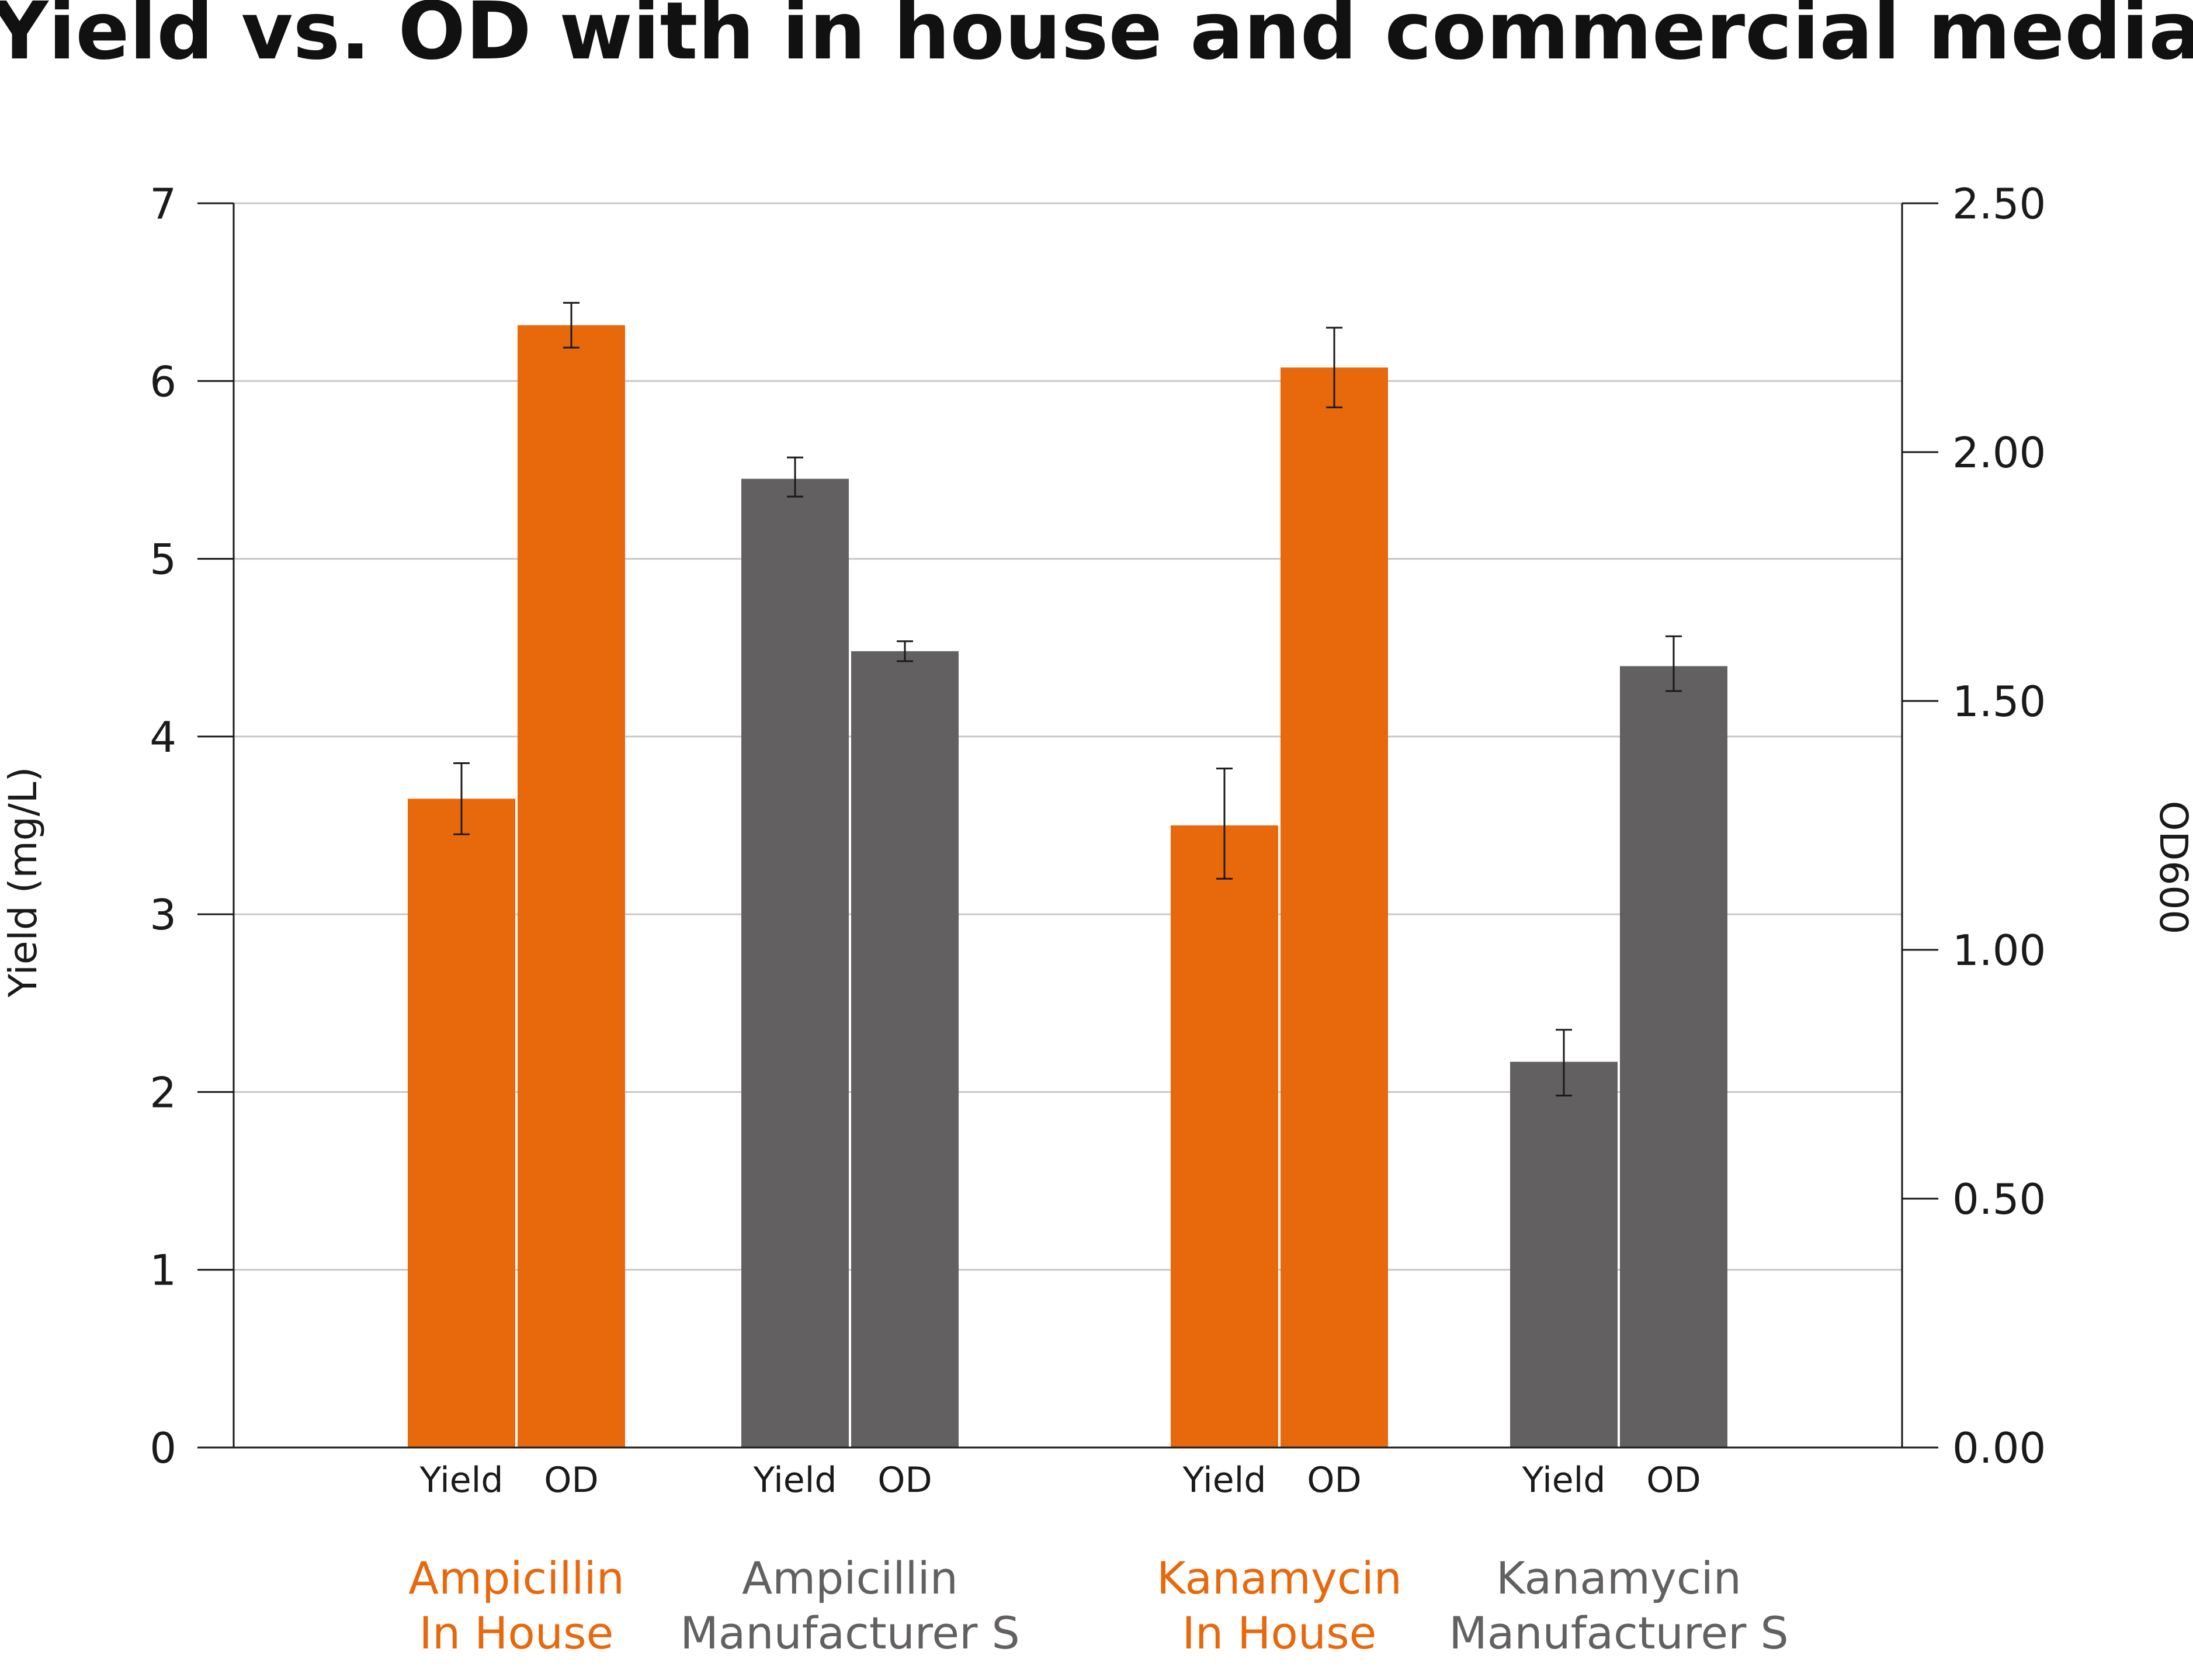 The image size is (2193, 1680). What do you see at coordinates (2172, 868) in the screenshot?
I see `y-right-axis-title: OD600` at bounding box center [2172, 868].